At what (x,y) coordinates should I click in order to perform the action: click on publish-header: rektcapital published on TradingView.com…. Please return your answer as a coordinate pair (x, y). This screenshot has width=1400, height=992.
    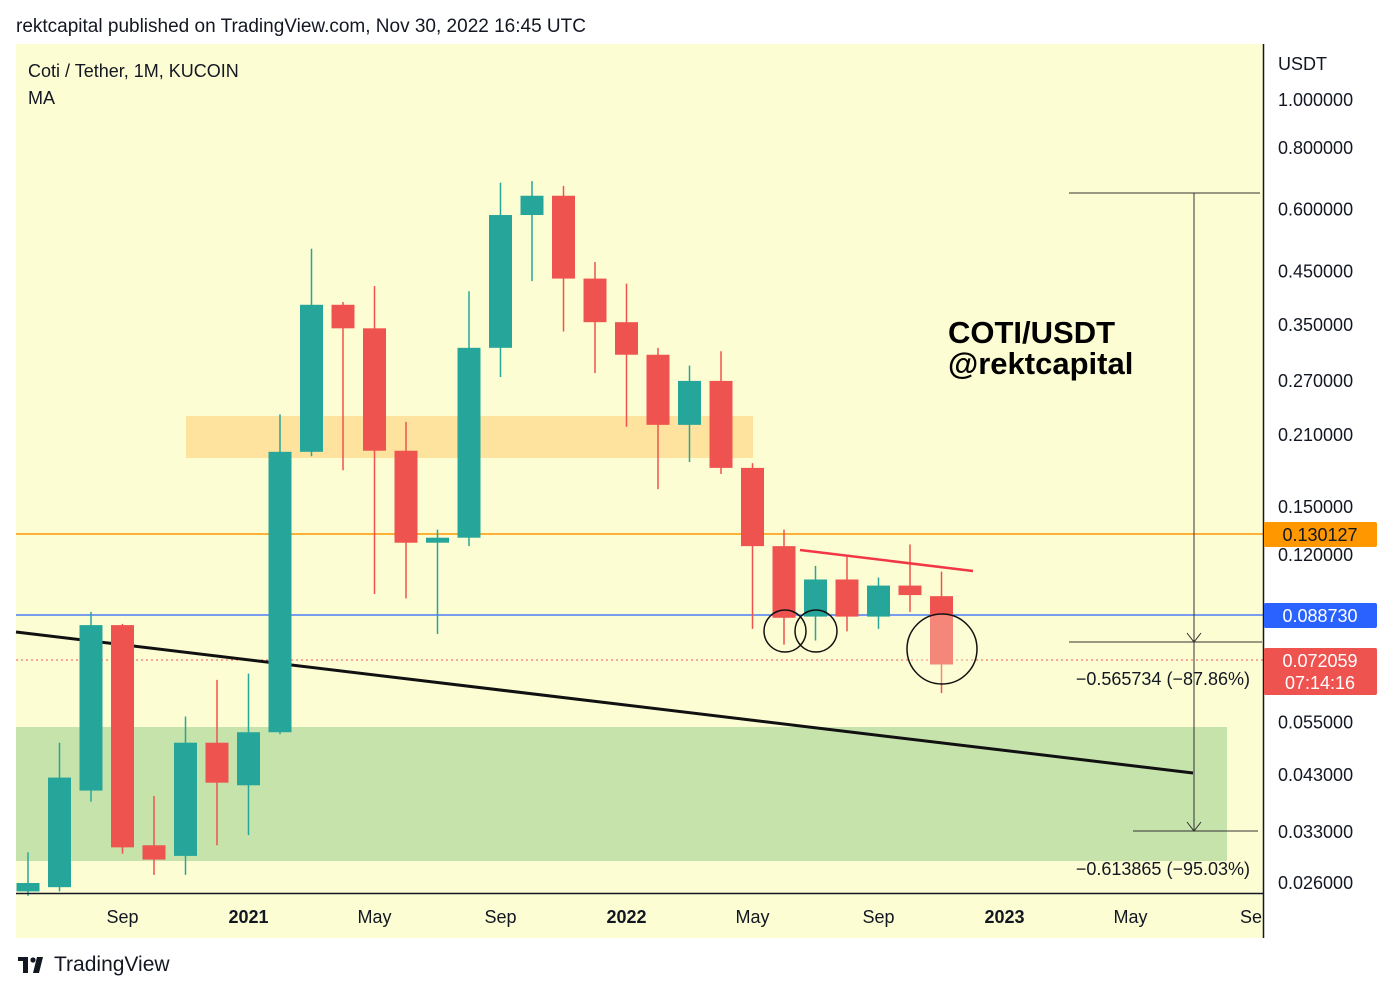
    Looking at the image, I should click on (301, 26).